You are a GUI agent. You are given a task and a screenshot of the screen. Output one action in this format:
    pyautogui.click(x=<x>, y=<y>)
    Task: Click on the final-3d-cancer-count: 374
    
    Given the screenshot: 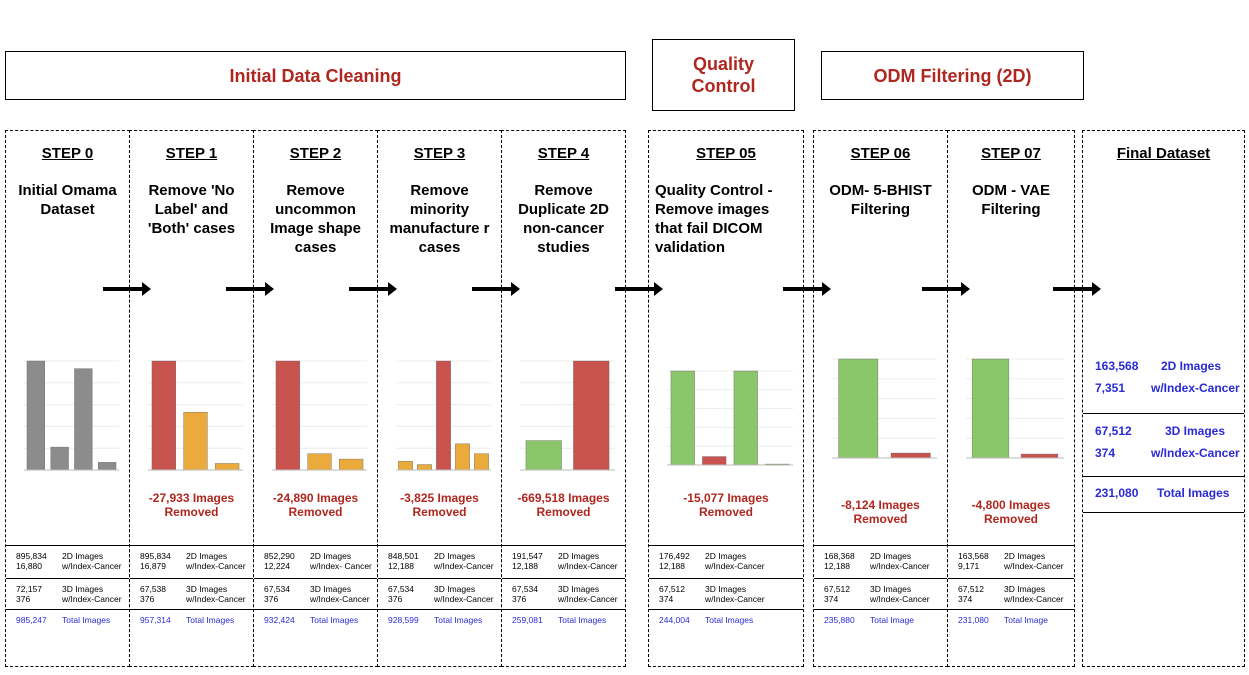 What is the action you would take?
    pyautogui.click(x=1105, y=453)
    